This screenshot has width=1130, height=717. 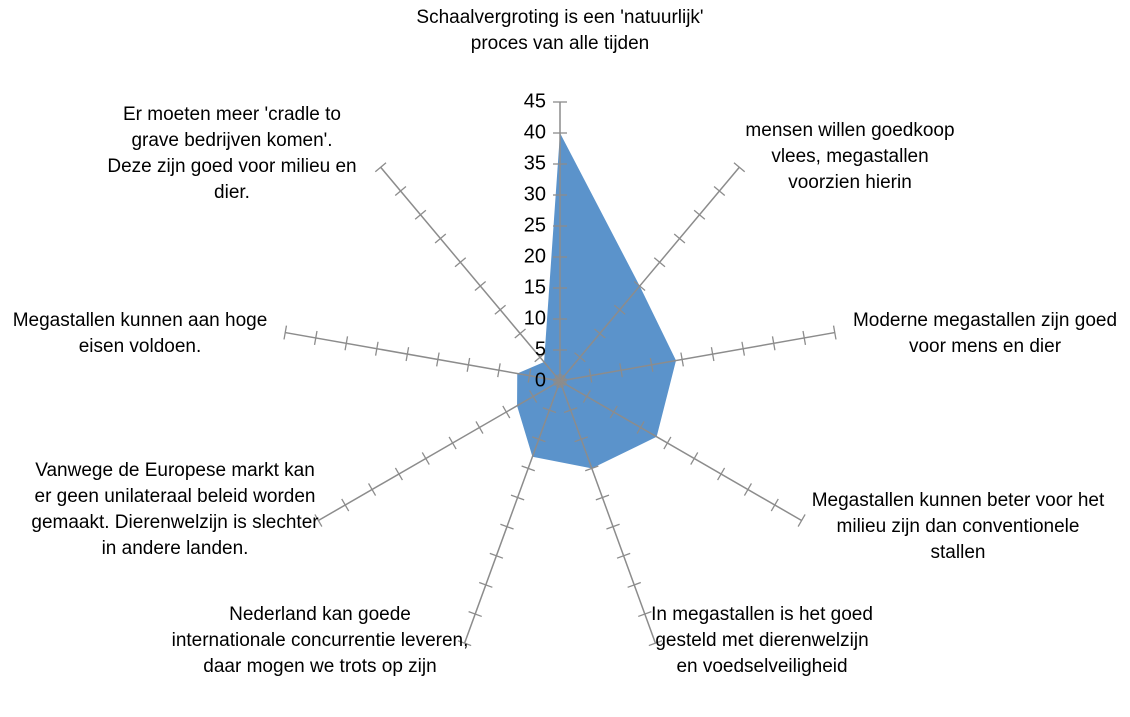 What do you see at coordinates (535, 225) in the screenshot?
I see `tick-label: 25` at bounding box center [535, 225].